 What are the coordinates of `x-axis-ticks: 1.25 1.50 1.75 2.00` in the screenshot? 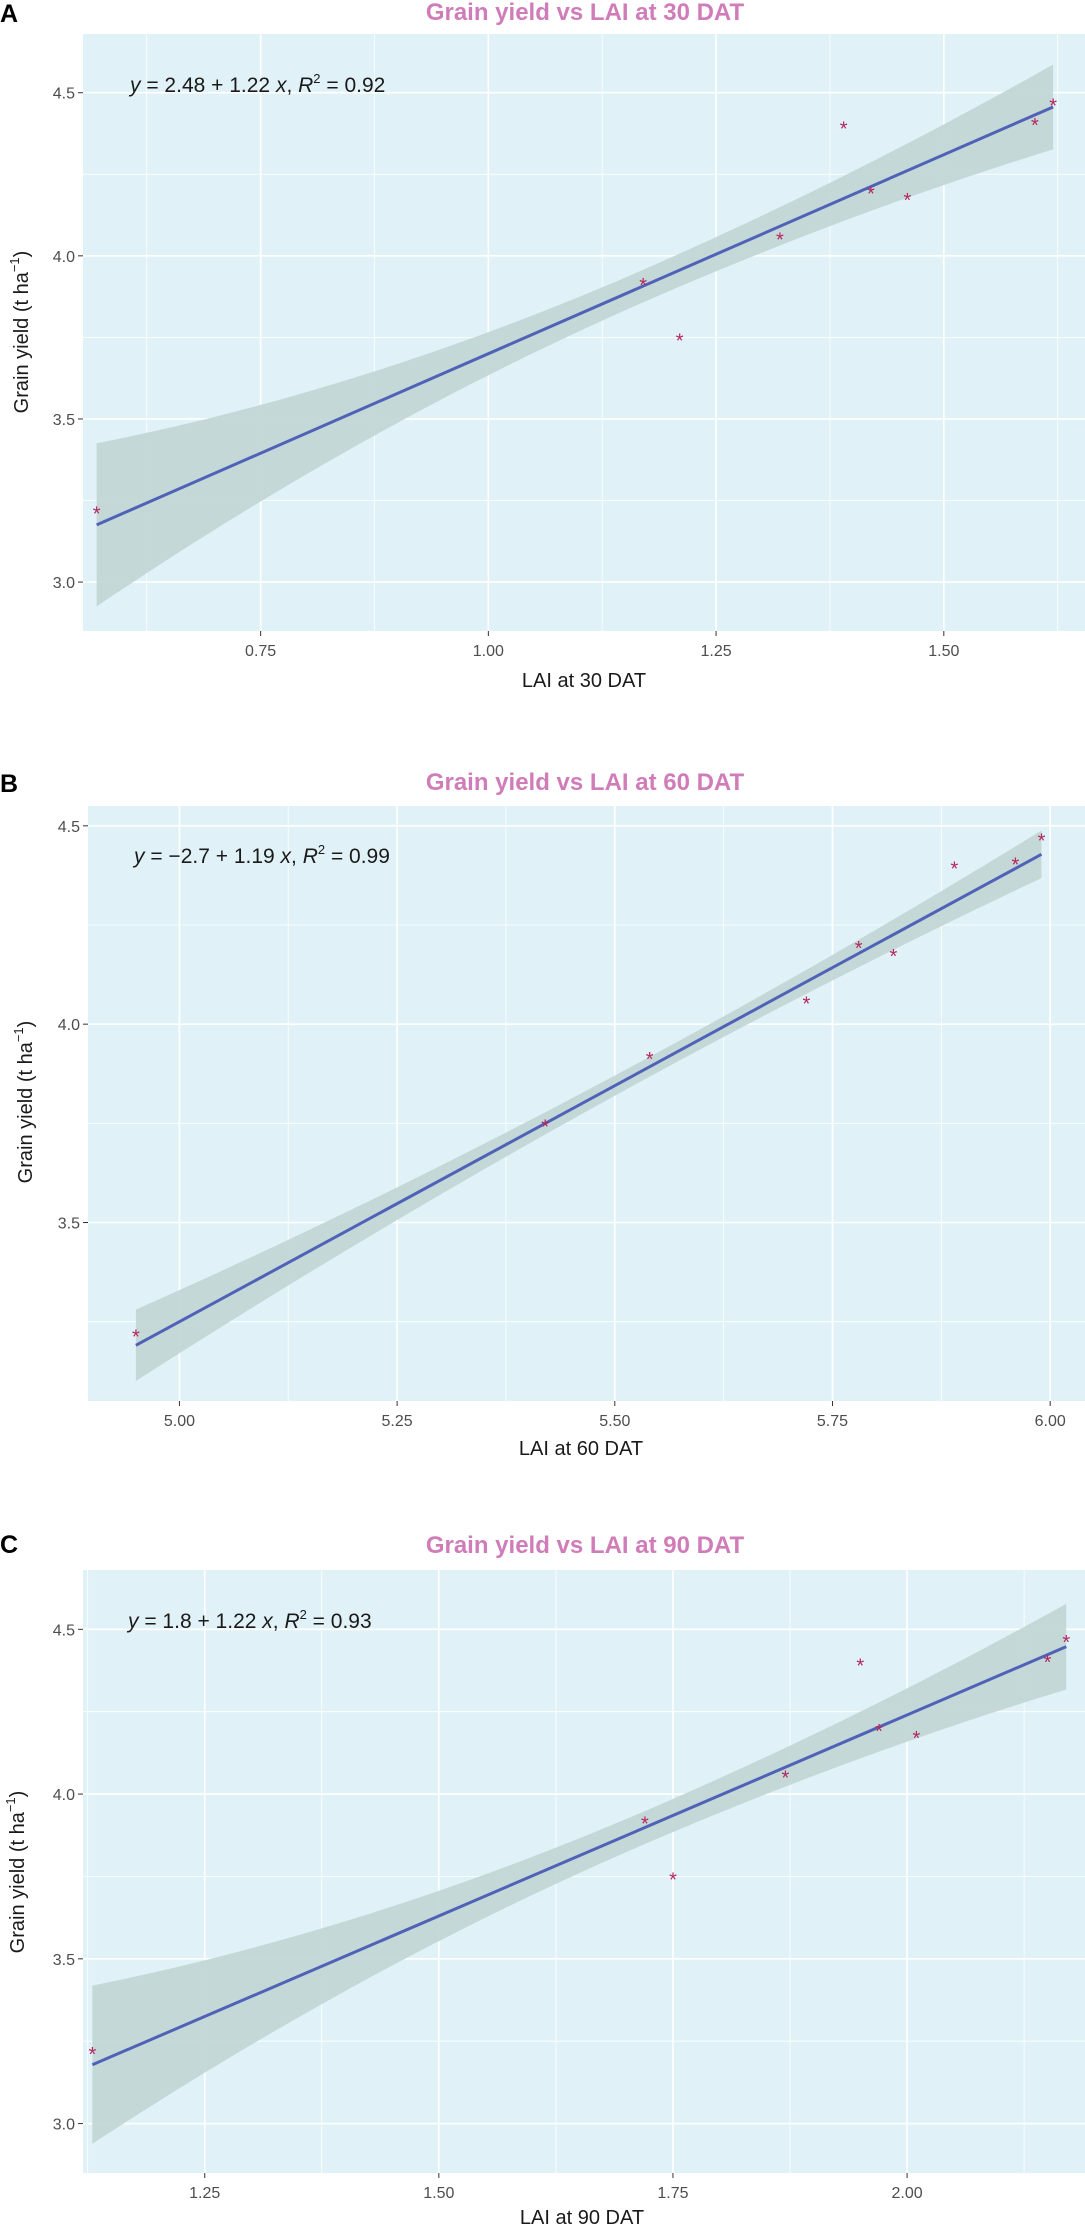 It's located at (556, 2187).